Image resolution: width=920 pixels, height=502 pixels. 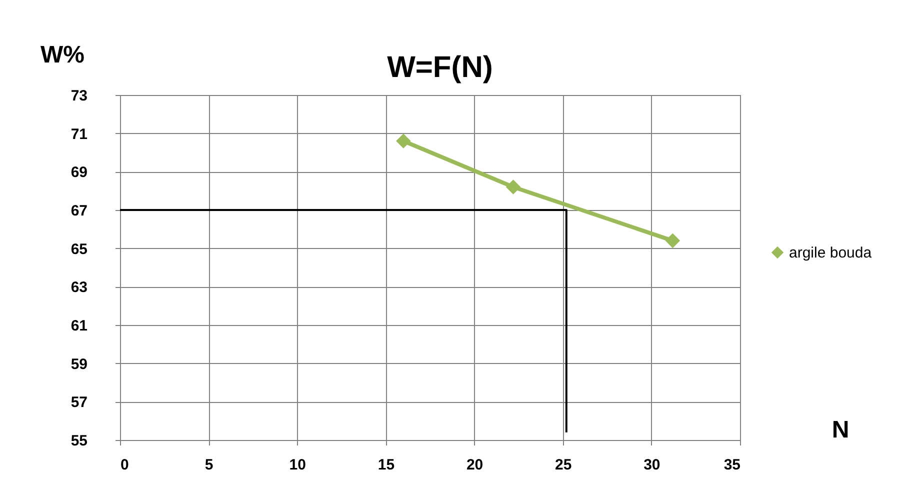 What do you see at coordinates (79, 364) in the screenshot?
I see `y-tick-label: 59` at bounding box center [79, 364].